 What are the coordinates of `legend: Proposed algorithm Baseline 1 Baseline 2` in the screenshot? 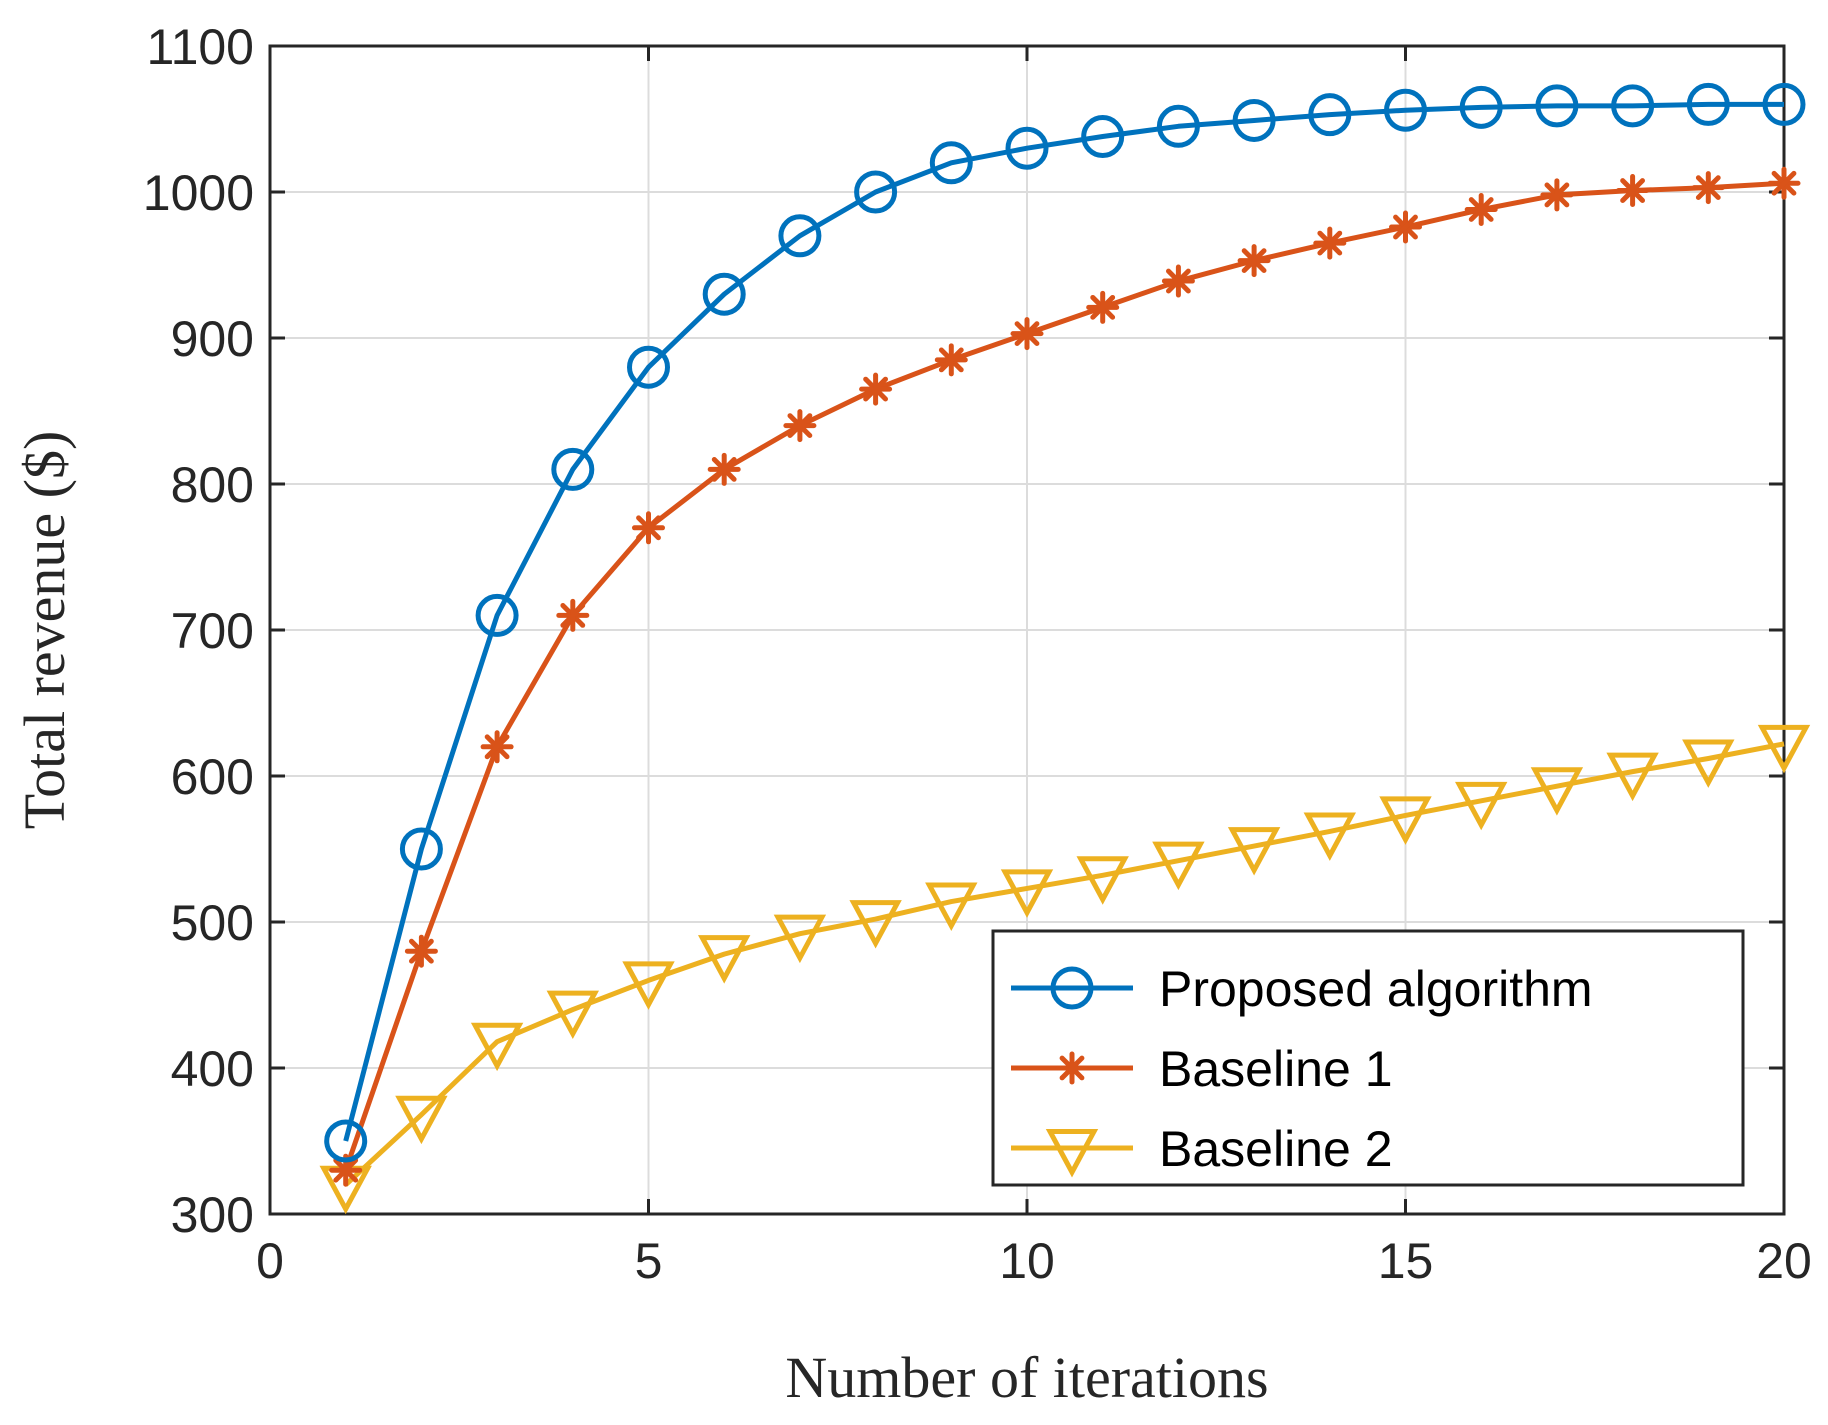 It's located at (1368, 1058).